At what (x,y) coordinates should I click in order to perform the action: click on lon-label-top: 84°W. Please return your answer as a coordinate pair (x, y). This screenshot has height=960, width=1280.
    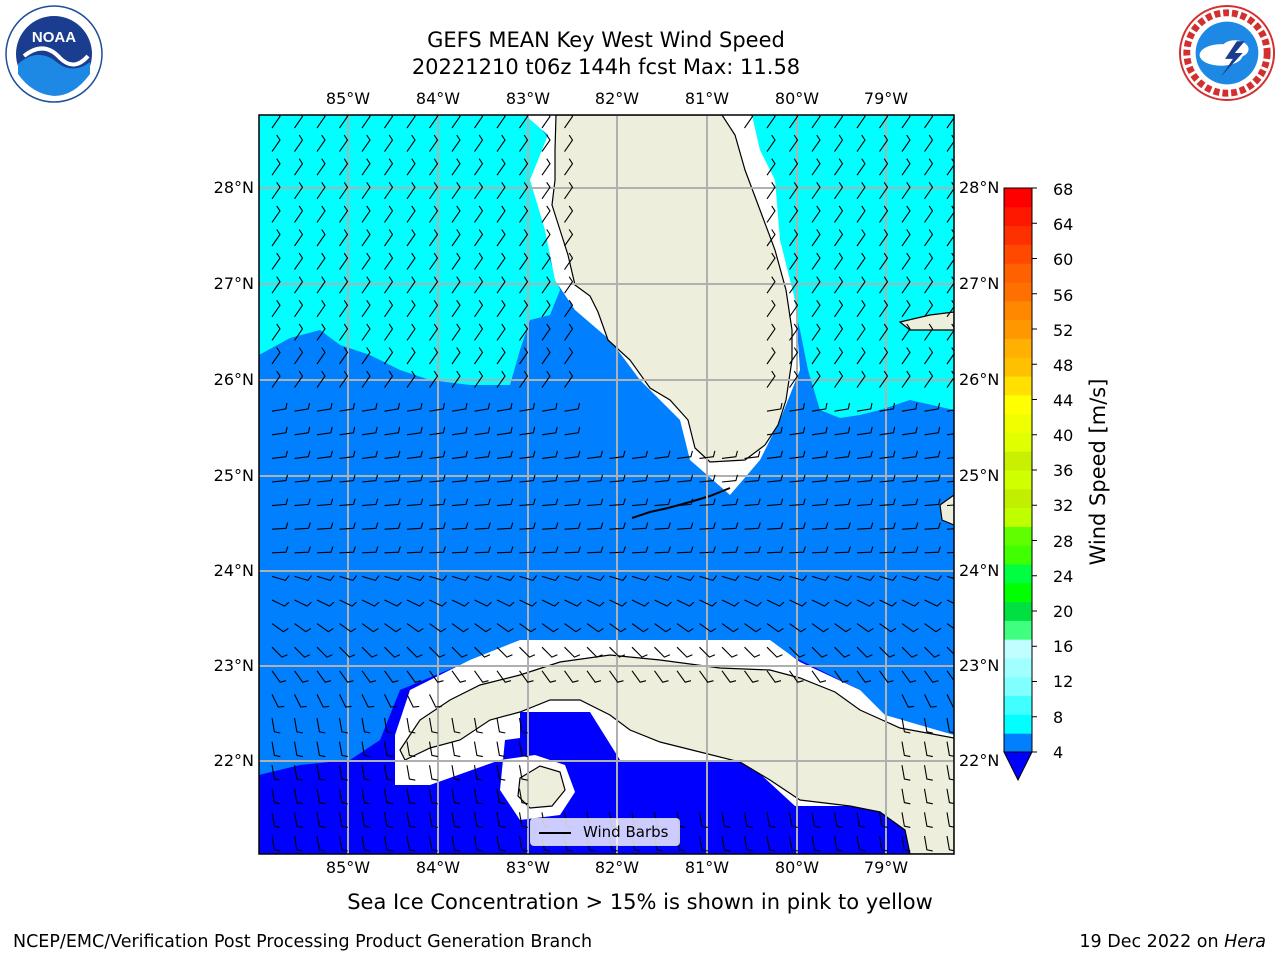
    Looking at the image, I should click on (438, 98).